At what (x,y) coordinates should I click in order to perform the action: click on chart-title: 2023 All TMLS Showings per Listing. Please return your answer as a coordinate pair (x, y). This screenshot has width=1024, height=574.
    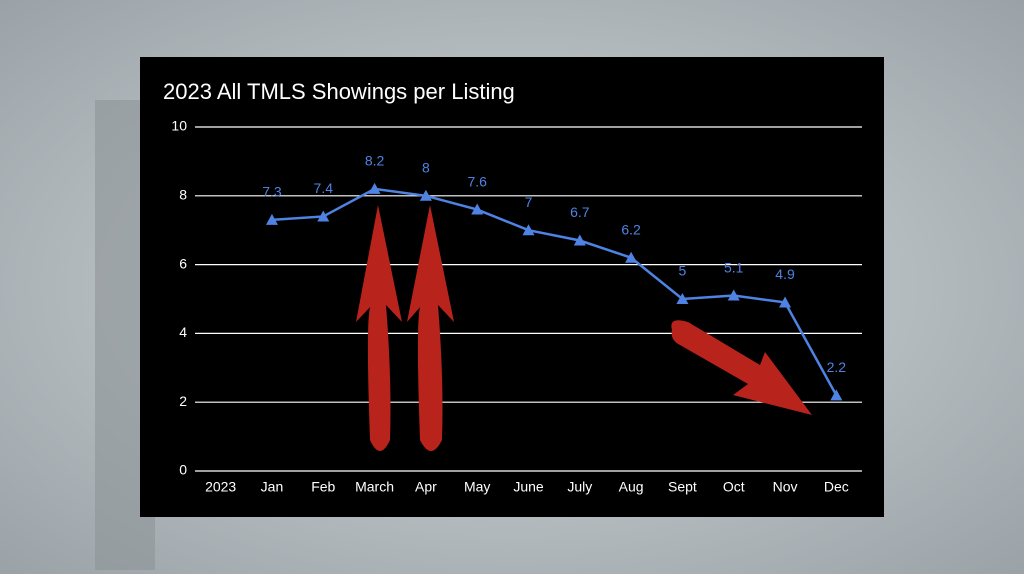
    Looking at the image, I should click on (339, 91).